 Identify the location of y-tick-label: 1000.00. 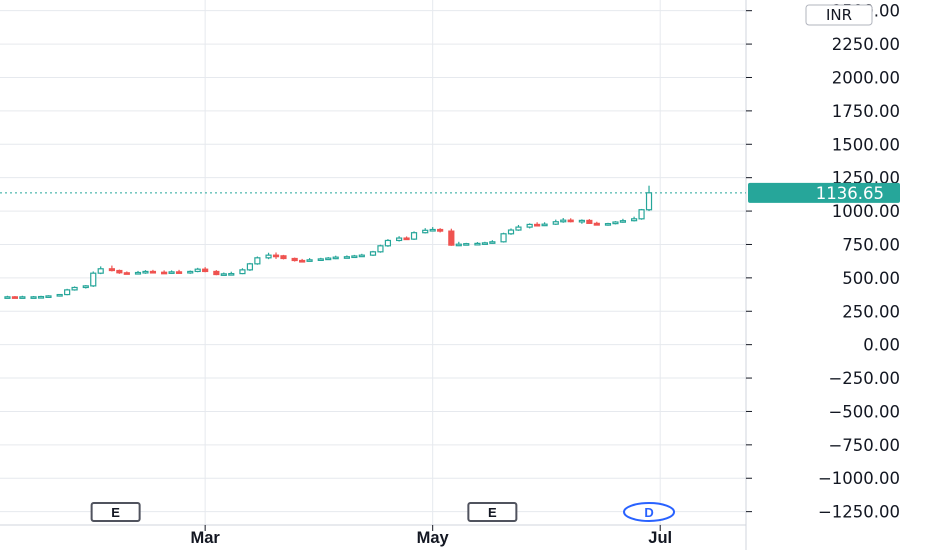
(866, 211).